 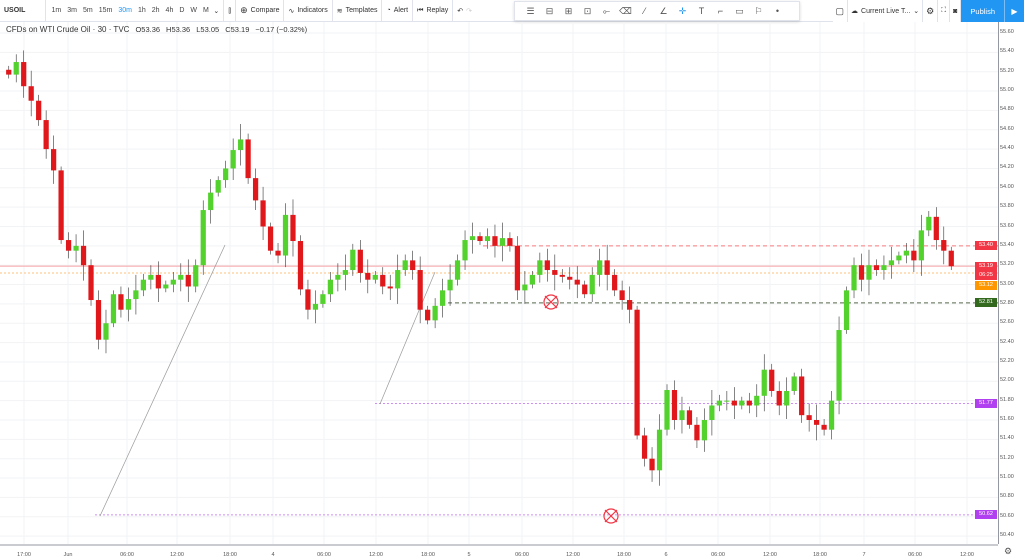 What do you see at coordinates (587, 10) in the screenshot?
I see `gann-box-icon: ⊡` at bounding box center [587, 10].